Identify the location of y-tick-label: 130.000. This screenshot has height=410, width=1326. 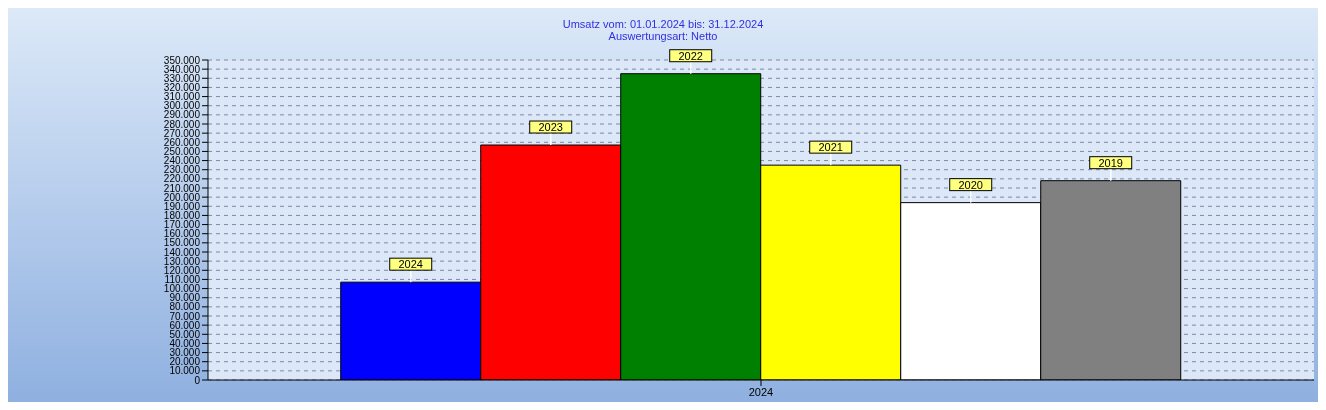
(182, 261).